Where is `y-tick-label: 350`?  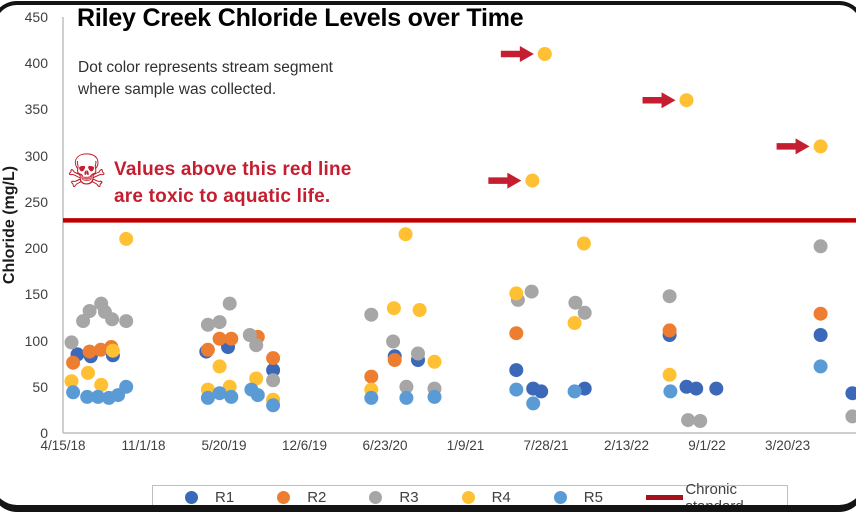
y-tick-label: 350 is located at coordinates (36, 109).